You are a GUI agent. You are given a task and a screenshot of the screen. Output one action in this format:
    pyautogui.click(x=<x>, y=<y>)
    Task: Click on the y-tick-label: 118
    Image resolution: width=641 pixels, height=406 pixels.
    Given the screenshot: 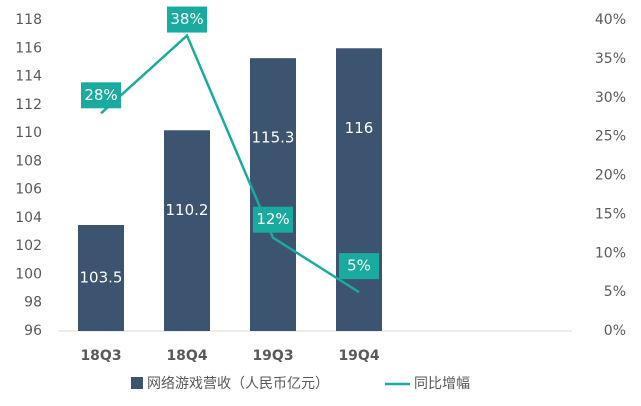 What is the action you would take?
    pyautogui.click(x=28, y=20)
    